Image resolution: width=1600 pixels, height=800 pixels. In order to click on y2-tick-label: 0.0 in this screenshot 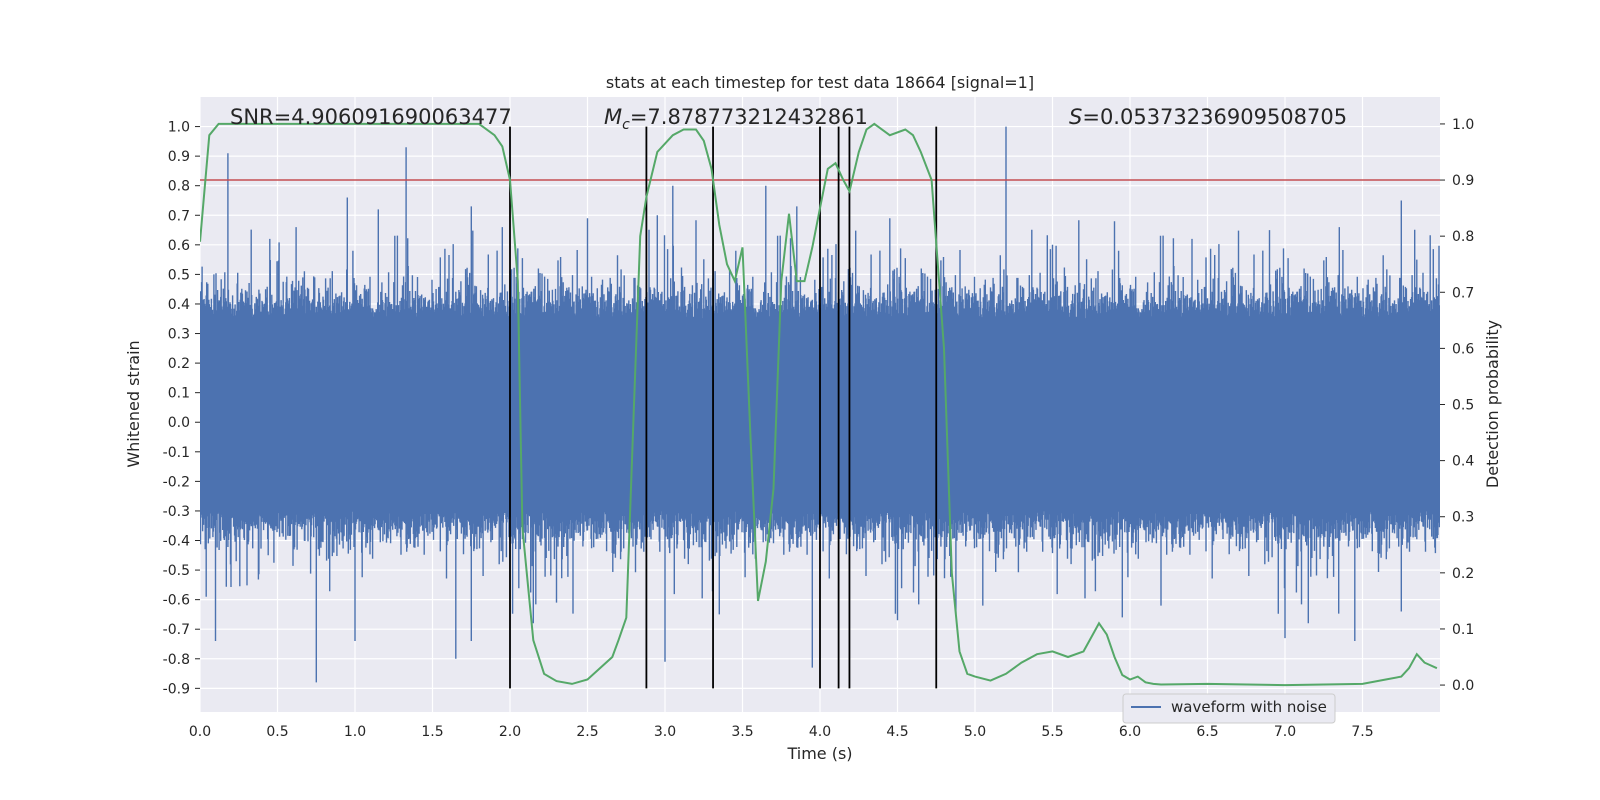, I will do `click(1463, 686)`.